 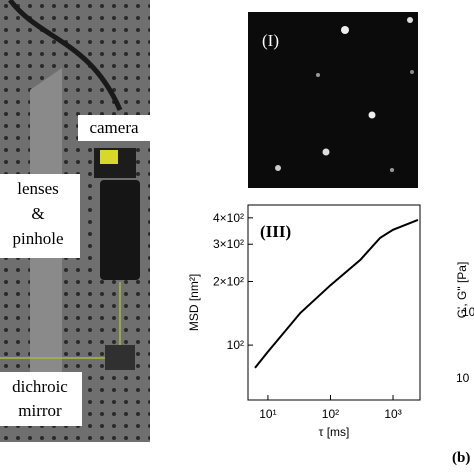 I want to click on x-tick-label: 10³, so click(x=392, y=414).